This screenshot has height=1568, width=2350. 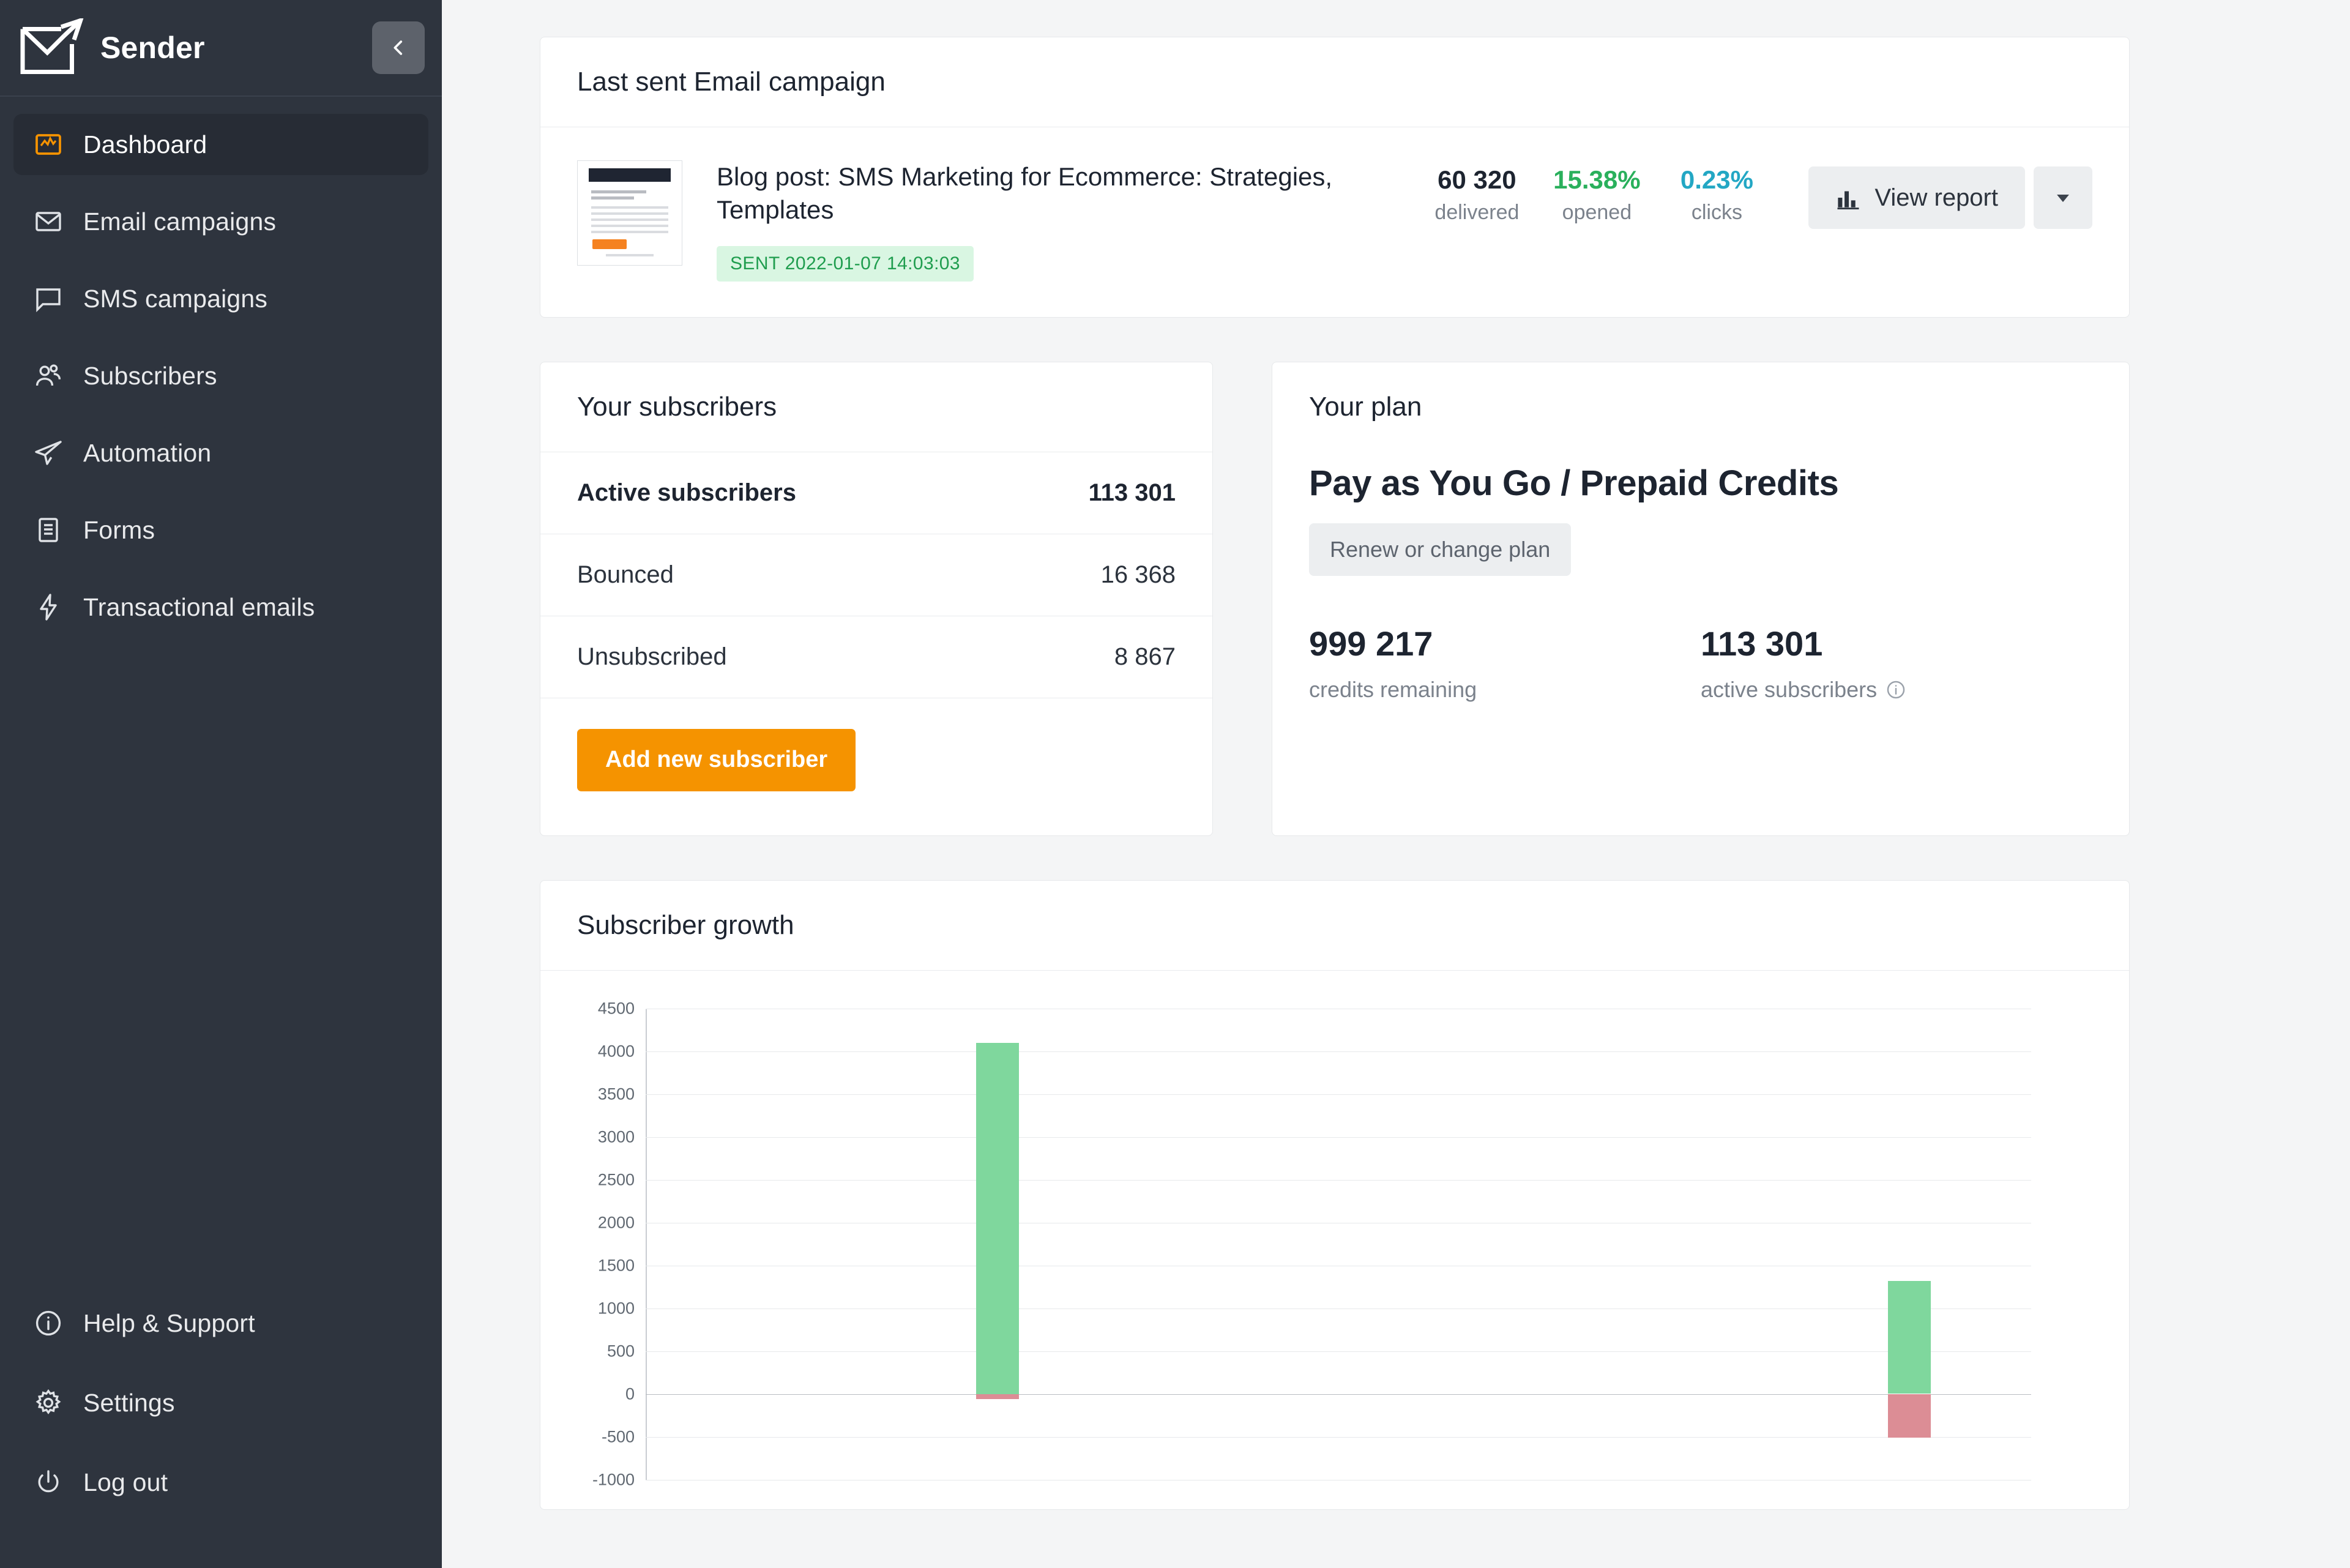 I want to click on sidebar-item-automation: Automation, so click(x=220, y=452).